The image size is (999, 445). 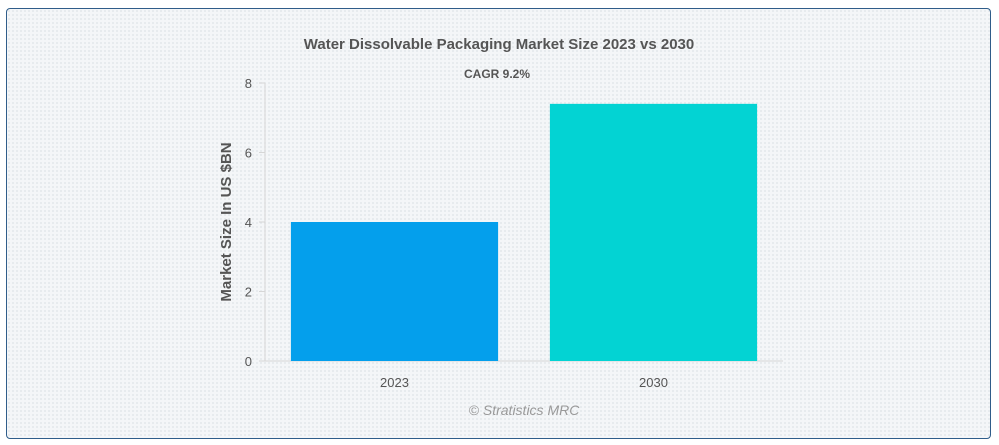 What do you see at coordinates (255, 222) in the screenshot?
I see `y-tick-labels: 0 2 4 6 8` at bounding box center [255, 222].